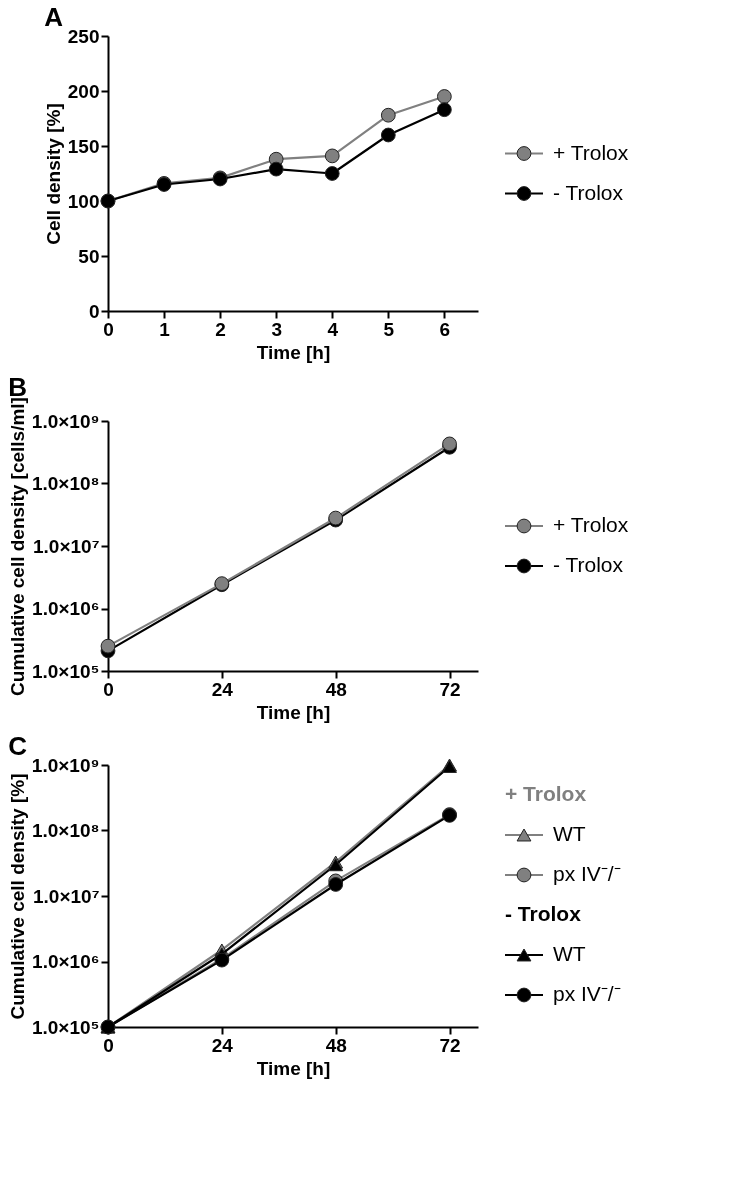  Describe the element at coordinates (333, 329) in the screenshot. I see `x-tick-label: 4` at that location.